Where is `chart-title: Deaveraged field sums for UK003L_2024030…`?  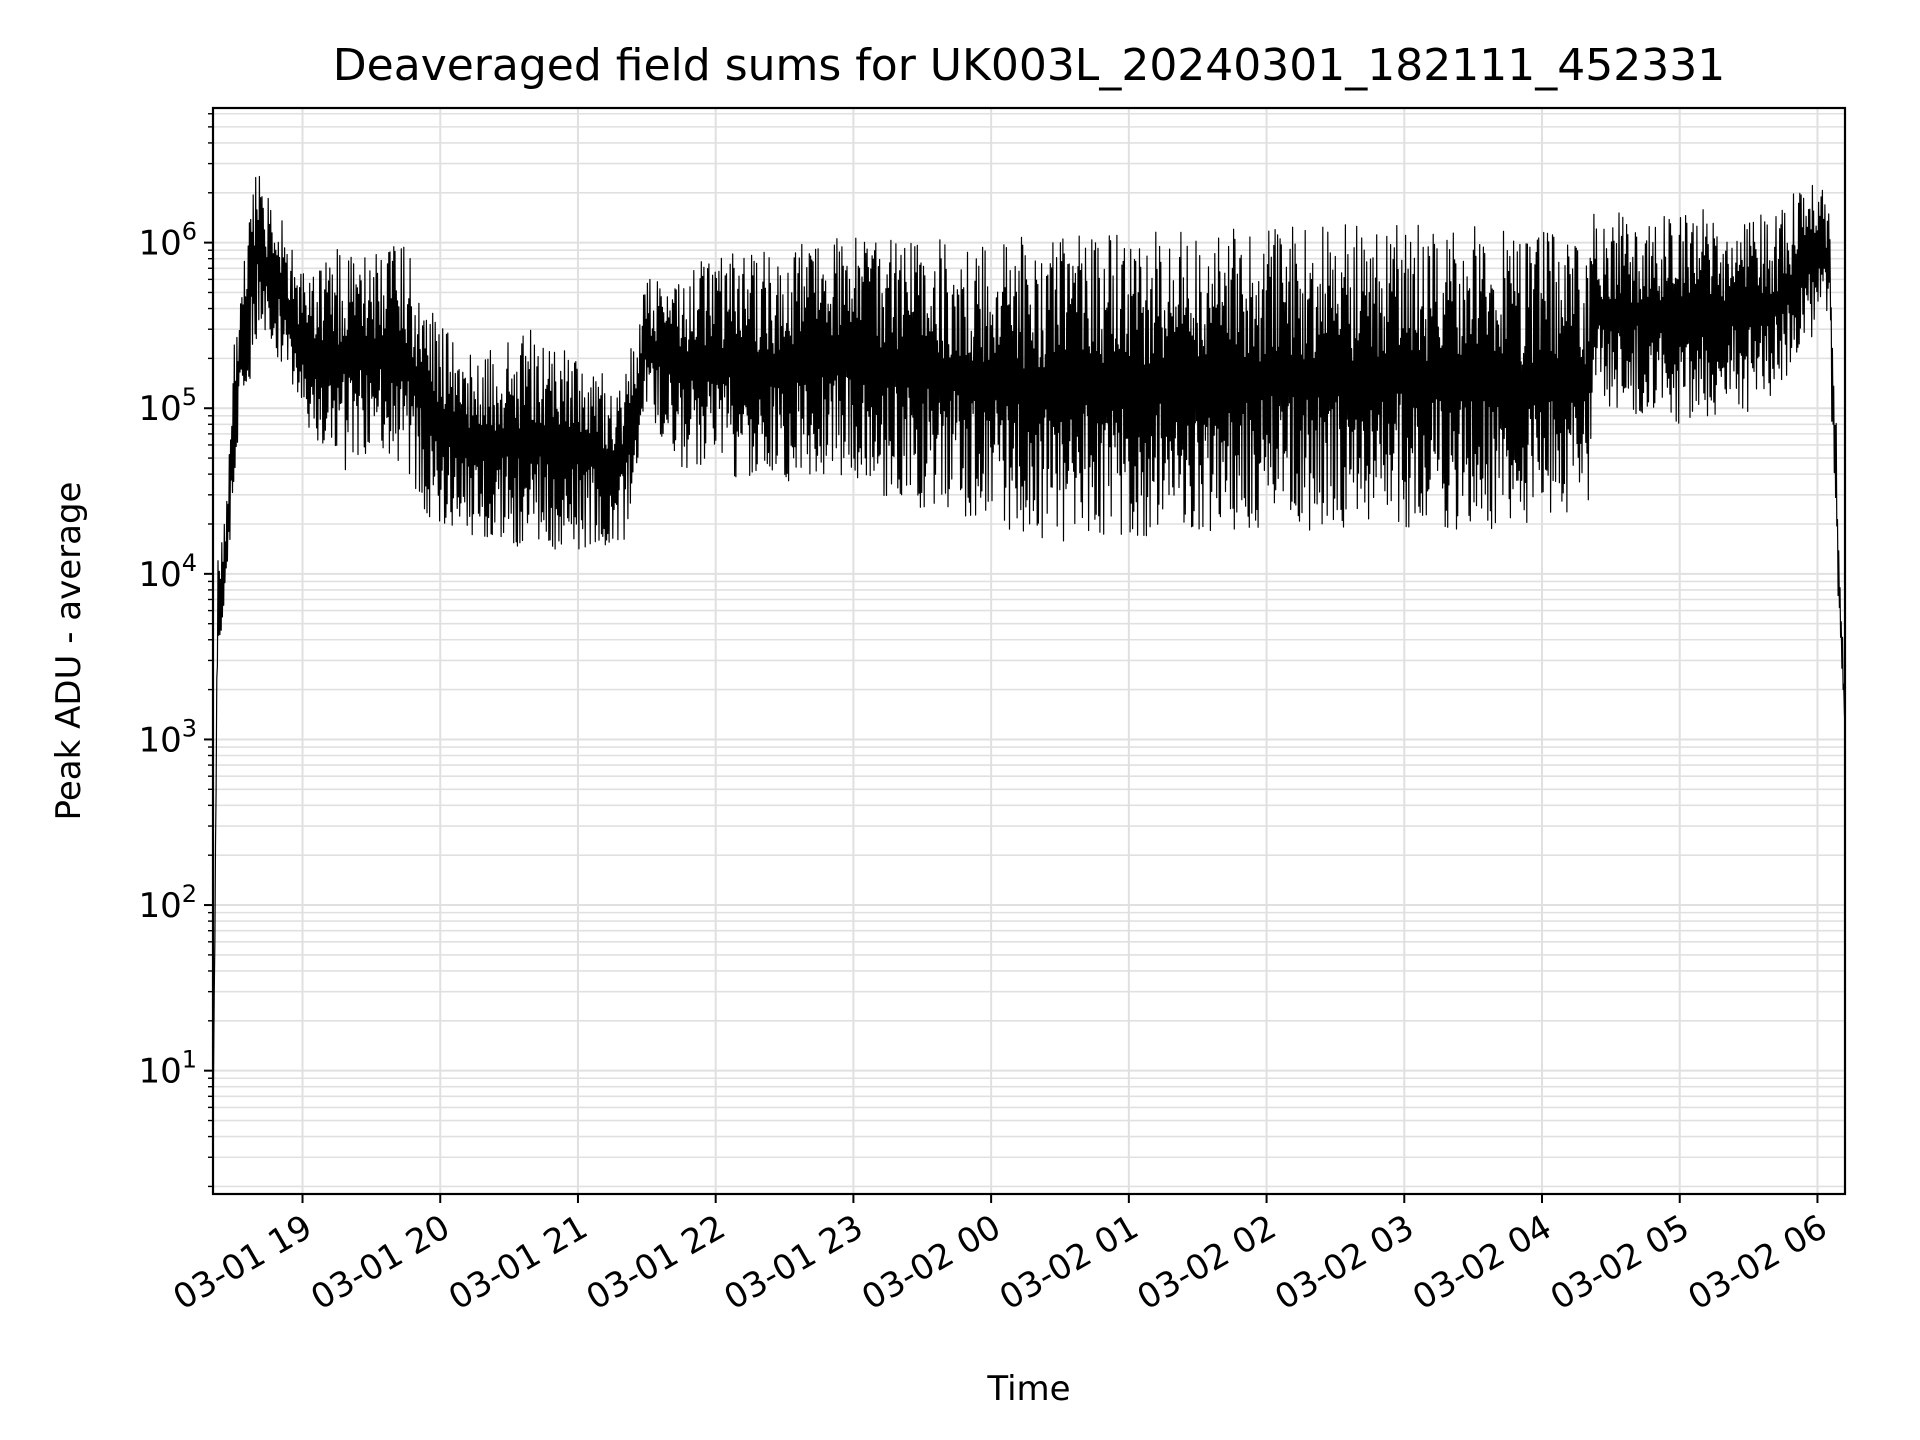
chart-title: Deaveraged field sums for UK003L_2024030… is located at coordinates (1029, 65).